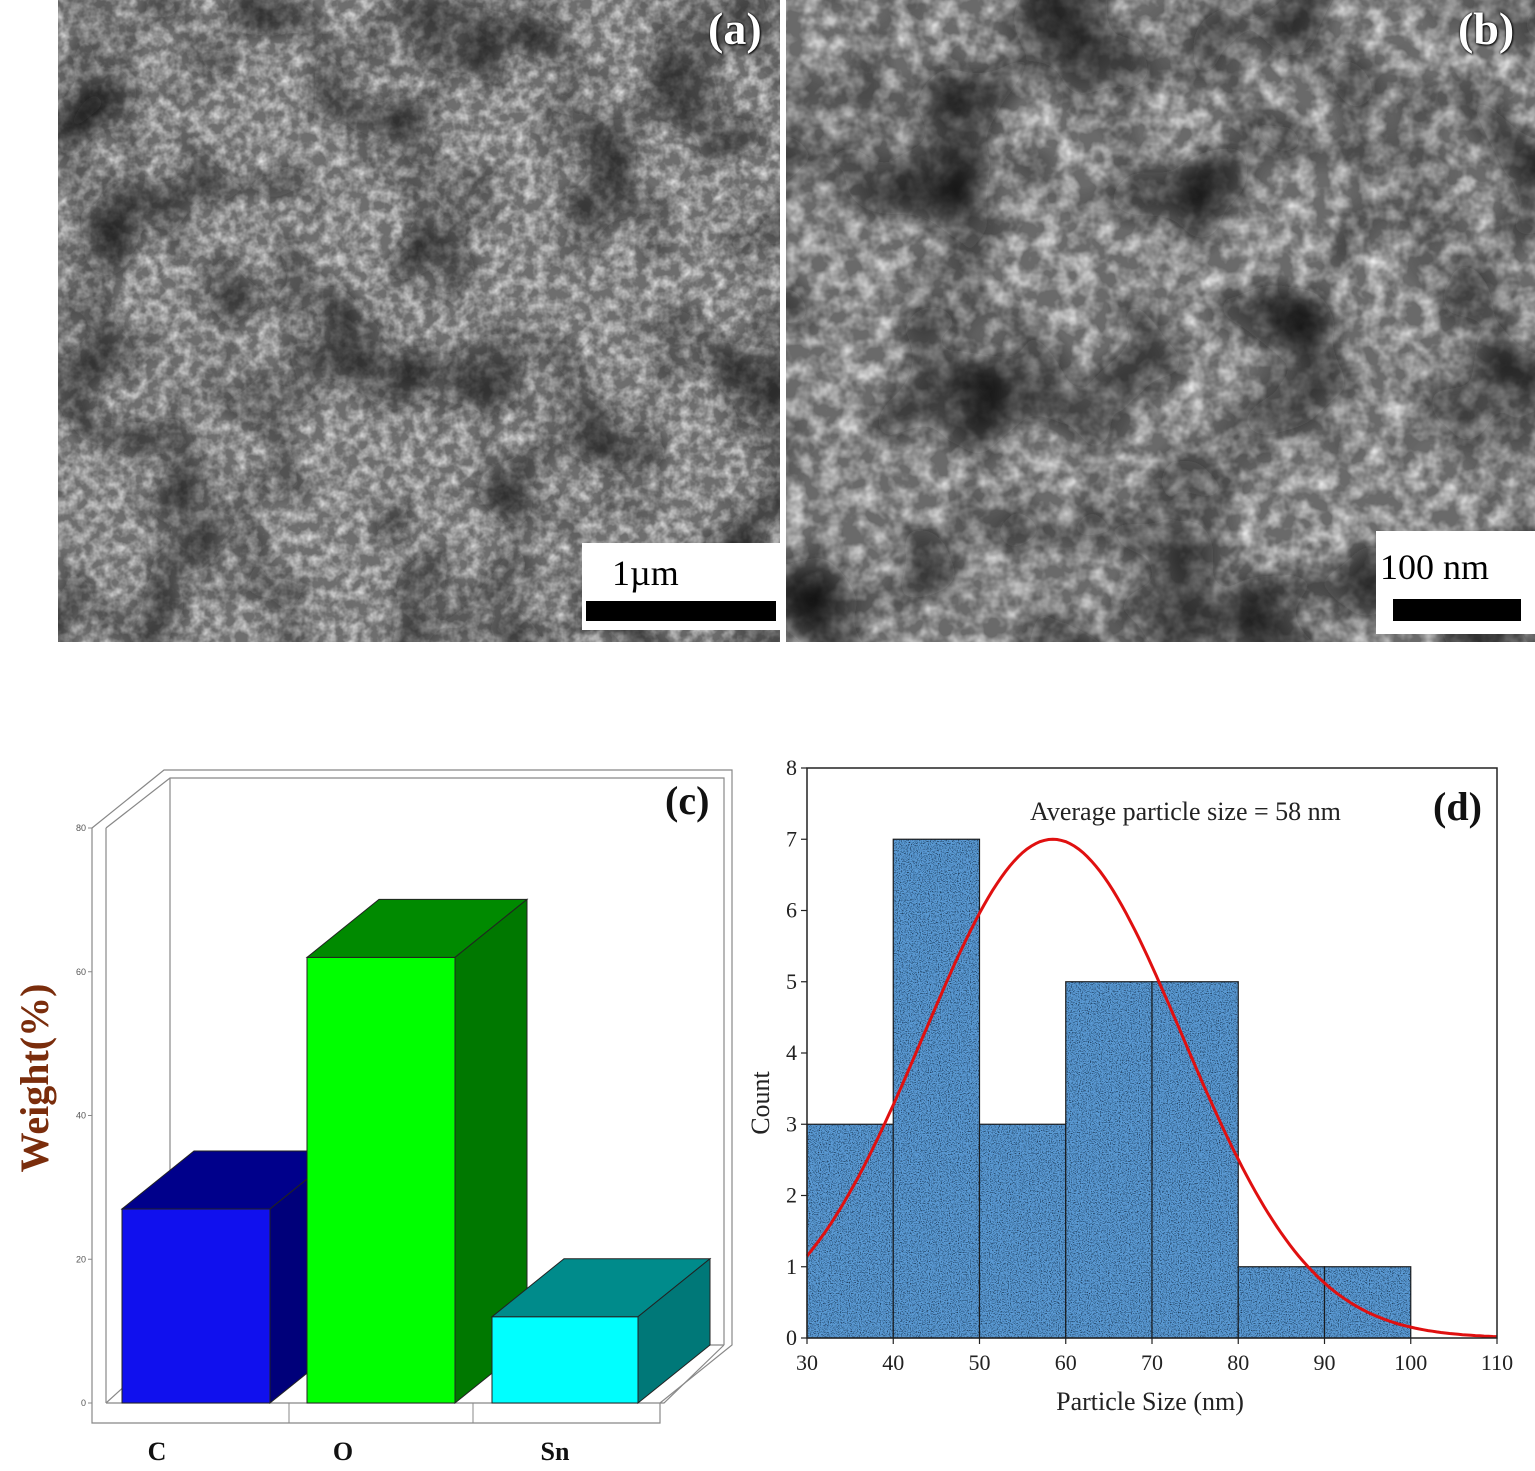  I want to click on category-label: C, so click(157, 1451).